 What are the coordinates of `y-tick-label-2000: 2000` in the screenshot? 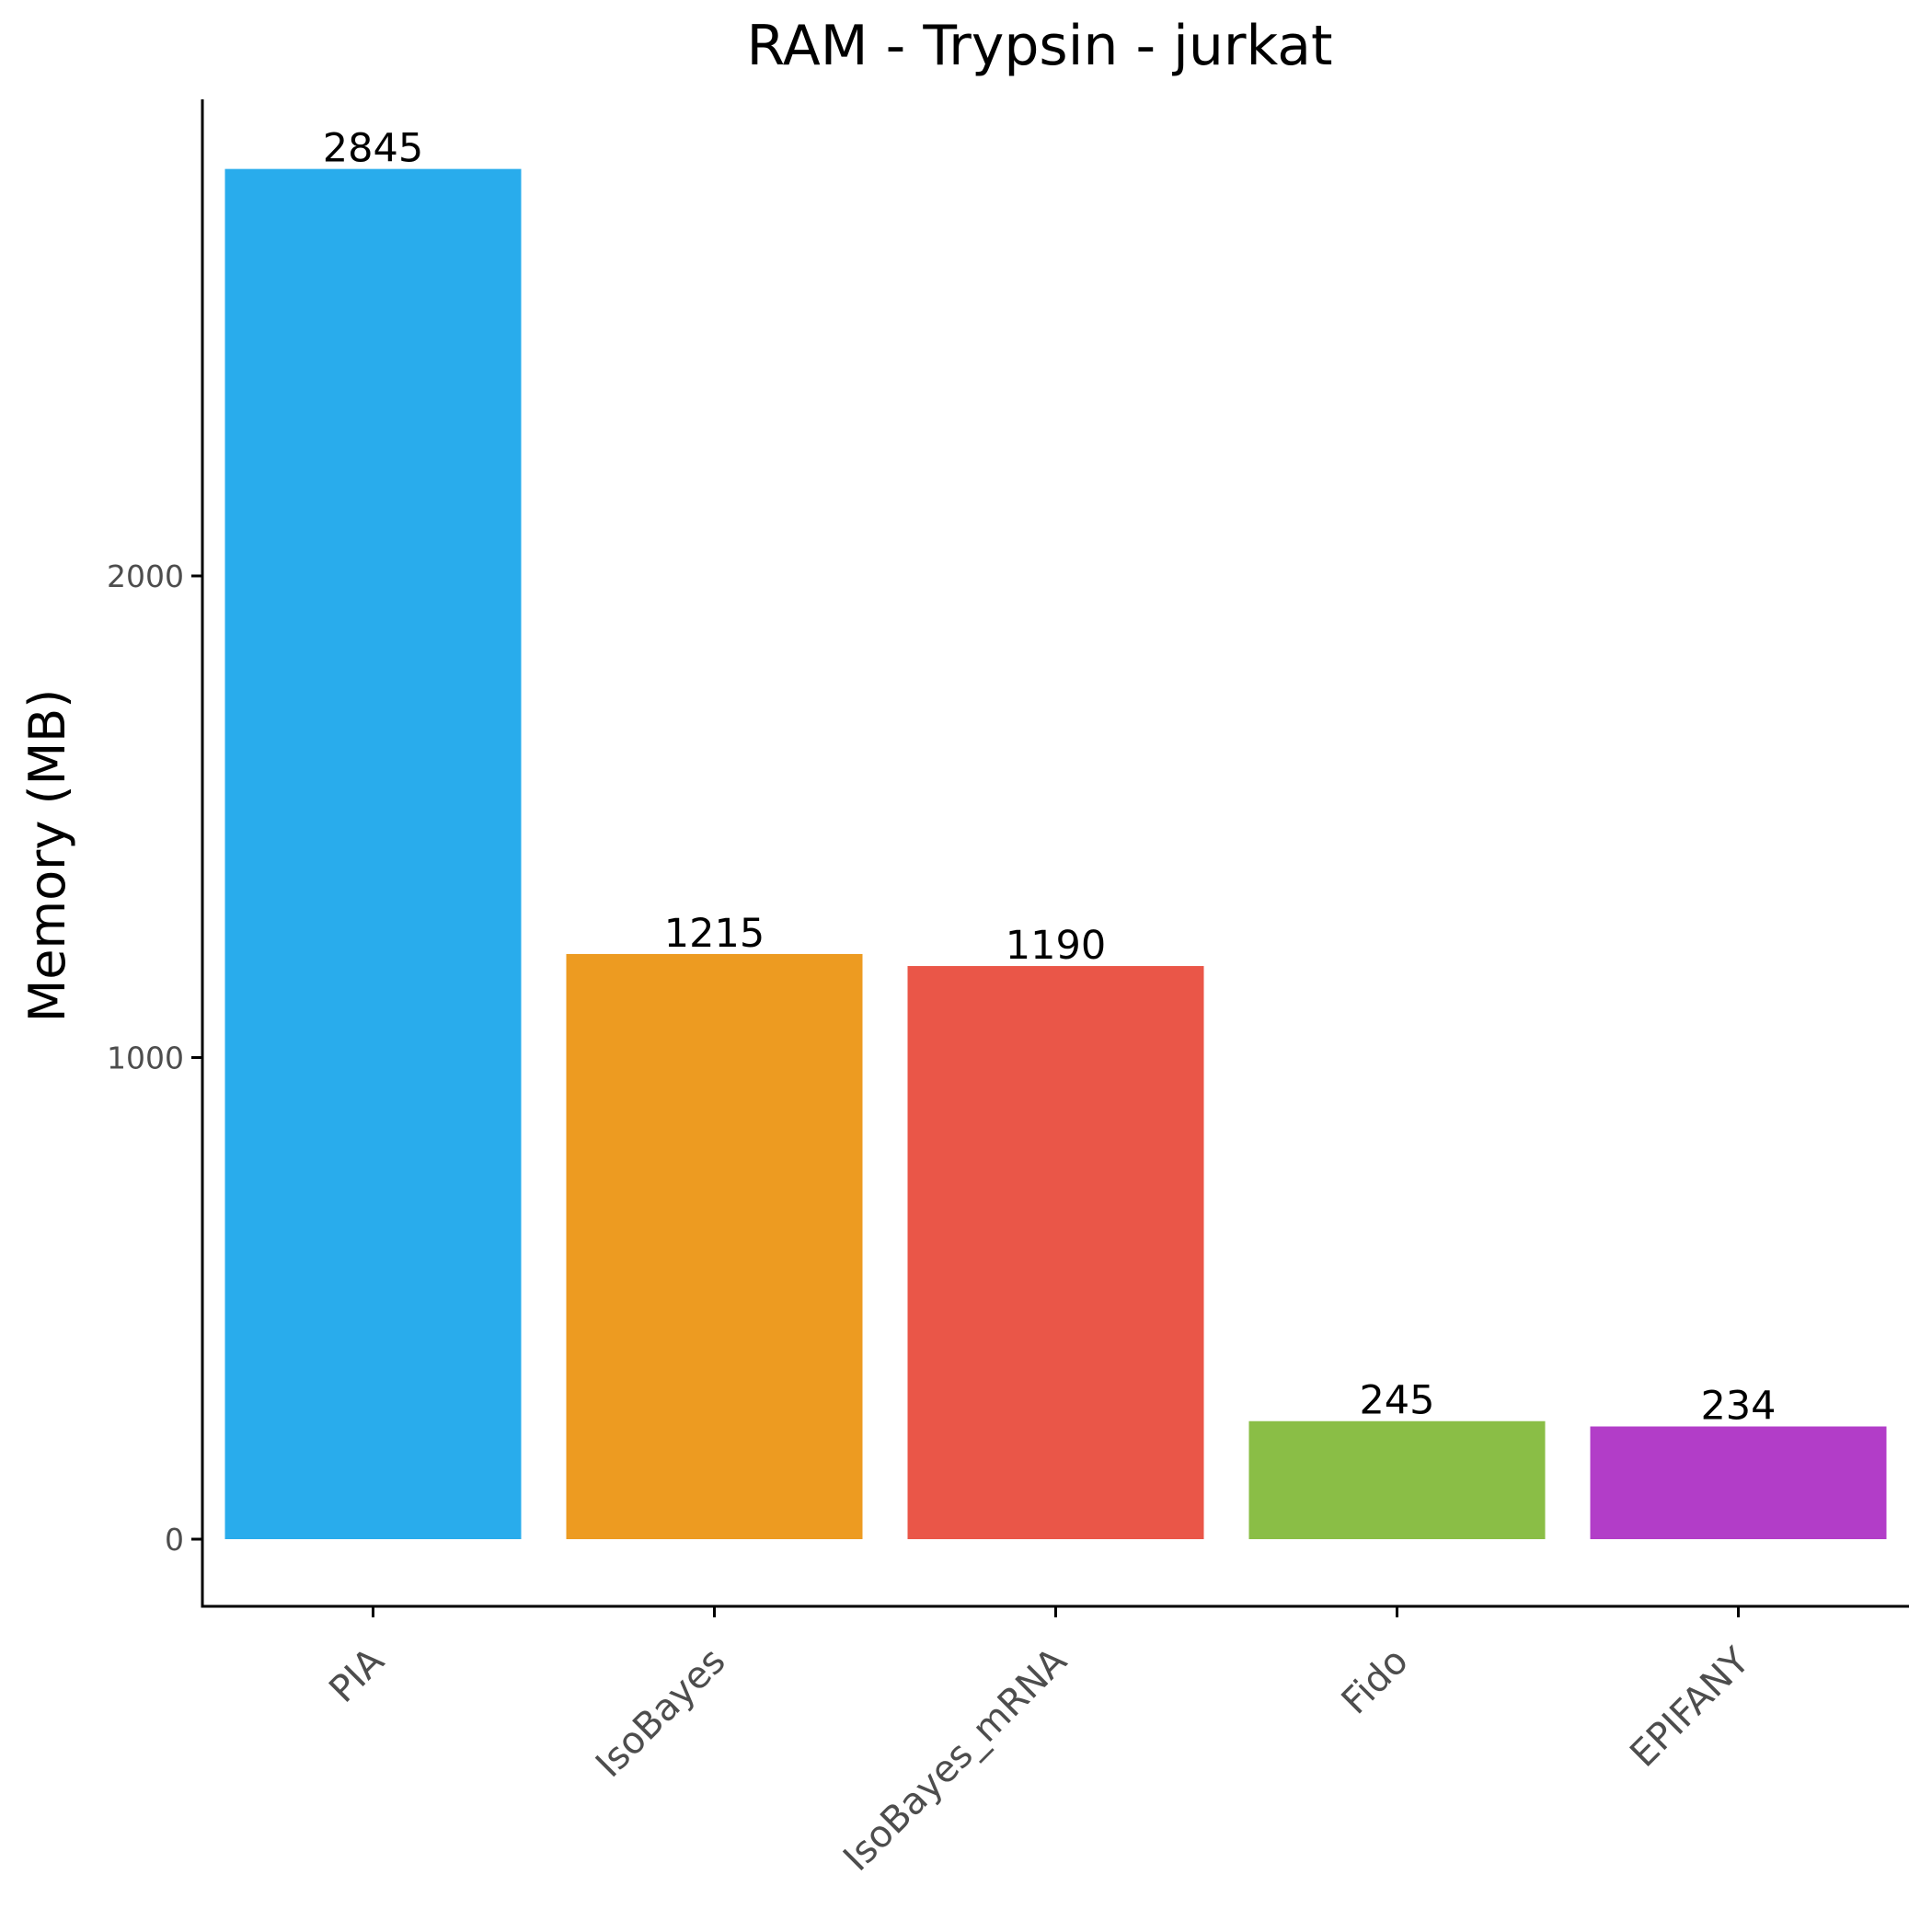 It's located at (145, 576).